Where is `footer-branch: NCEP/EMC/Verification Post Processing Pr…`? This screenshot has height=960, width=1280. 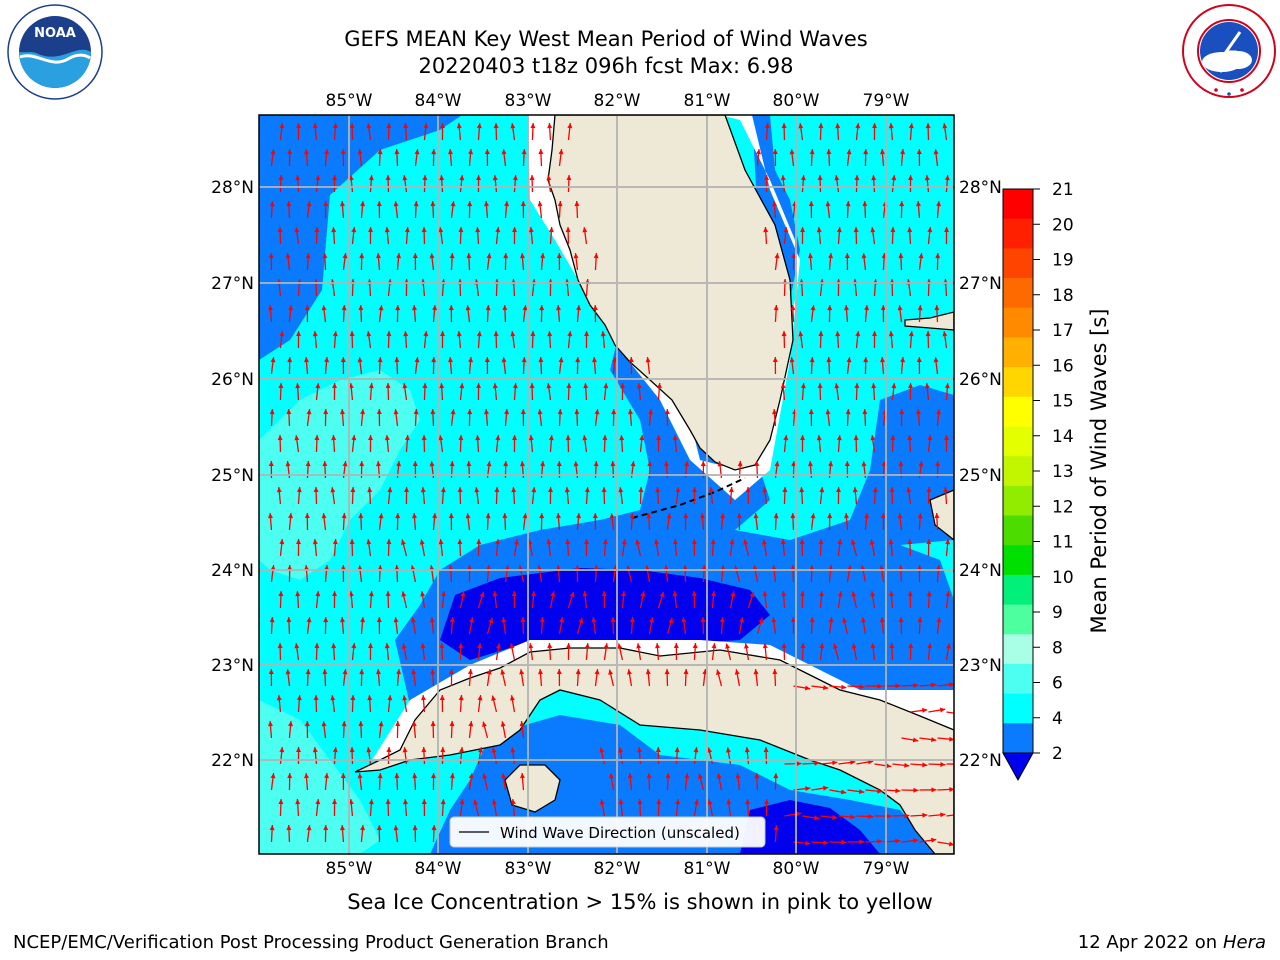
footer-branch: NCEP/EMC/Verification Post Processing Pr… is located at coordinates (311, 942).